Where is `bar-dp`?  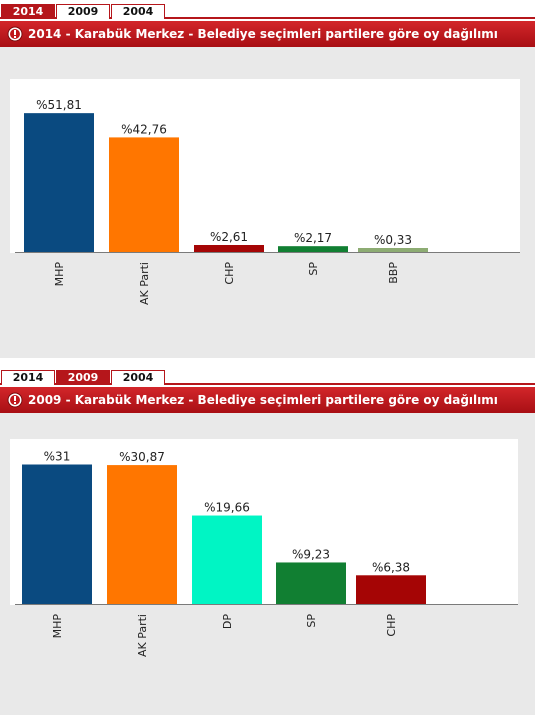 bar-dp is located at coordinates (227, 559).